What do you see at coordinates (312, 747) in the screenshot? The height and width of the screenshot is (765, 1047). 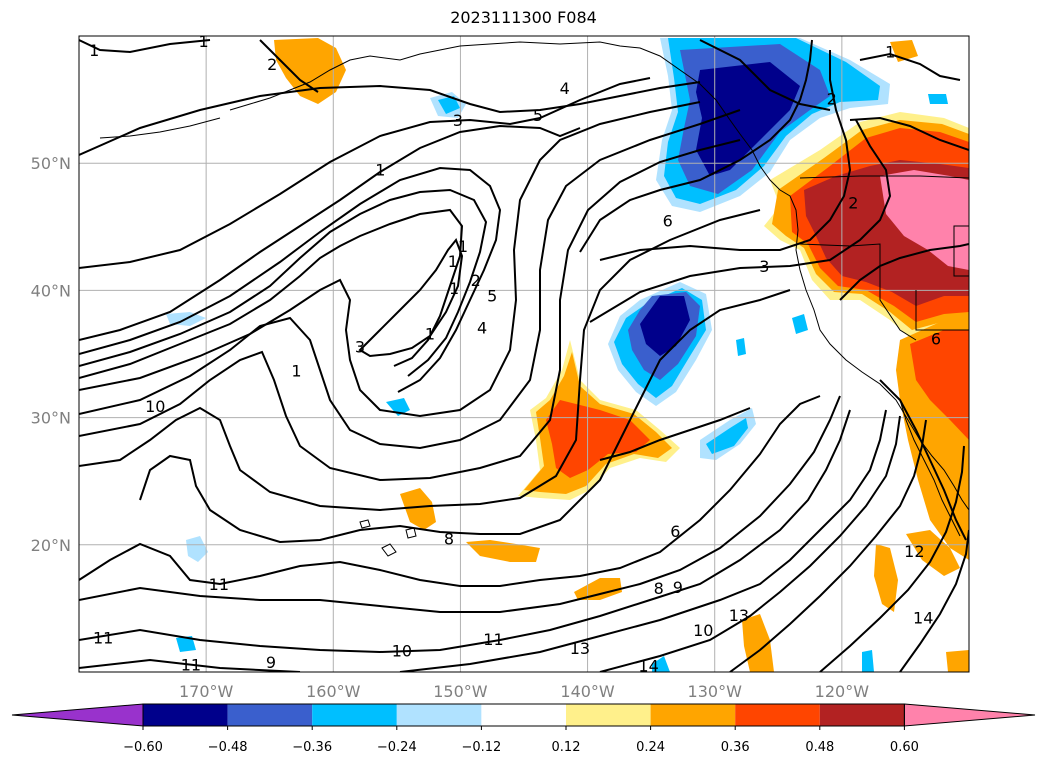 I see `colorbar-tick-label: −0.36` at bounding box center [312, 747].